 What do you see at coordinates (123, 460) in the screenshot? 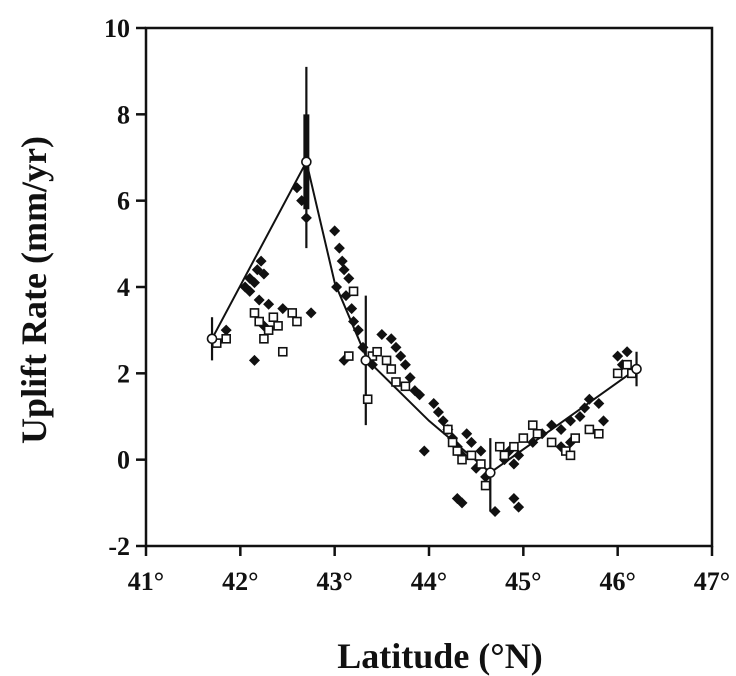
I see `y-tick-label: 0` at bounding box center [123, 460].